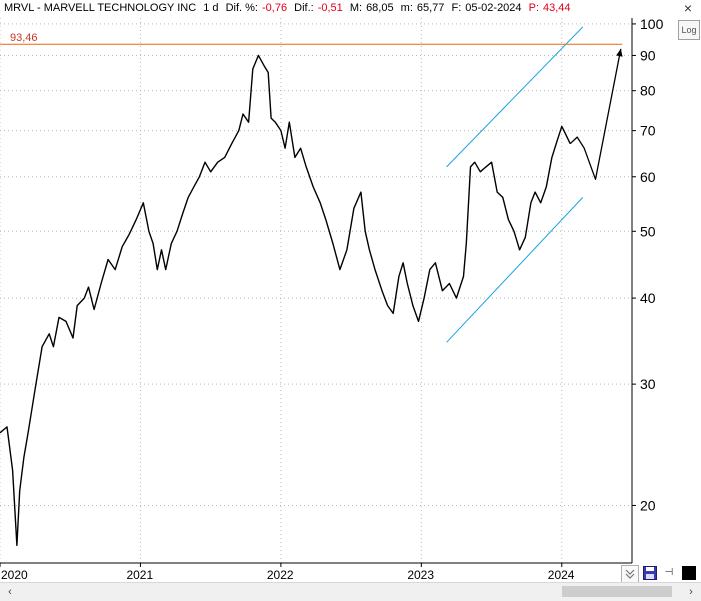 The height and width of the screenshot is (601, 701). I want to click on x-tick-label: 2024, so click(561, 575).